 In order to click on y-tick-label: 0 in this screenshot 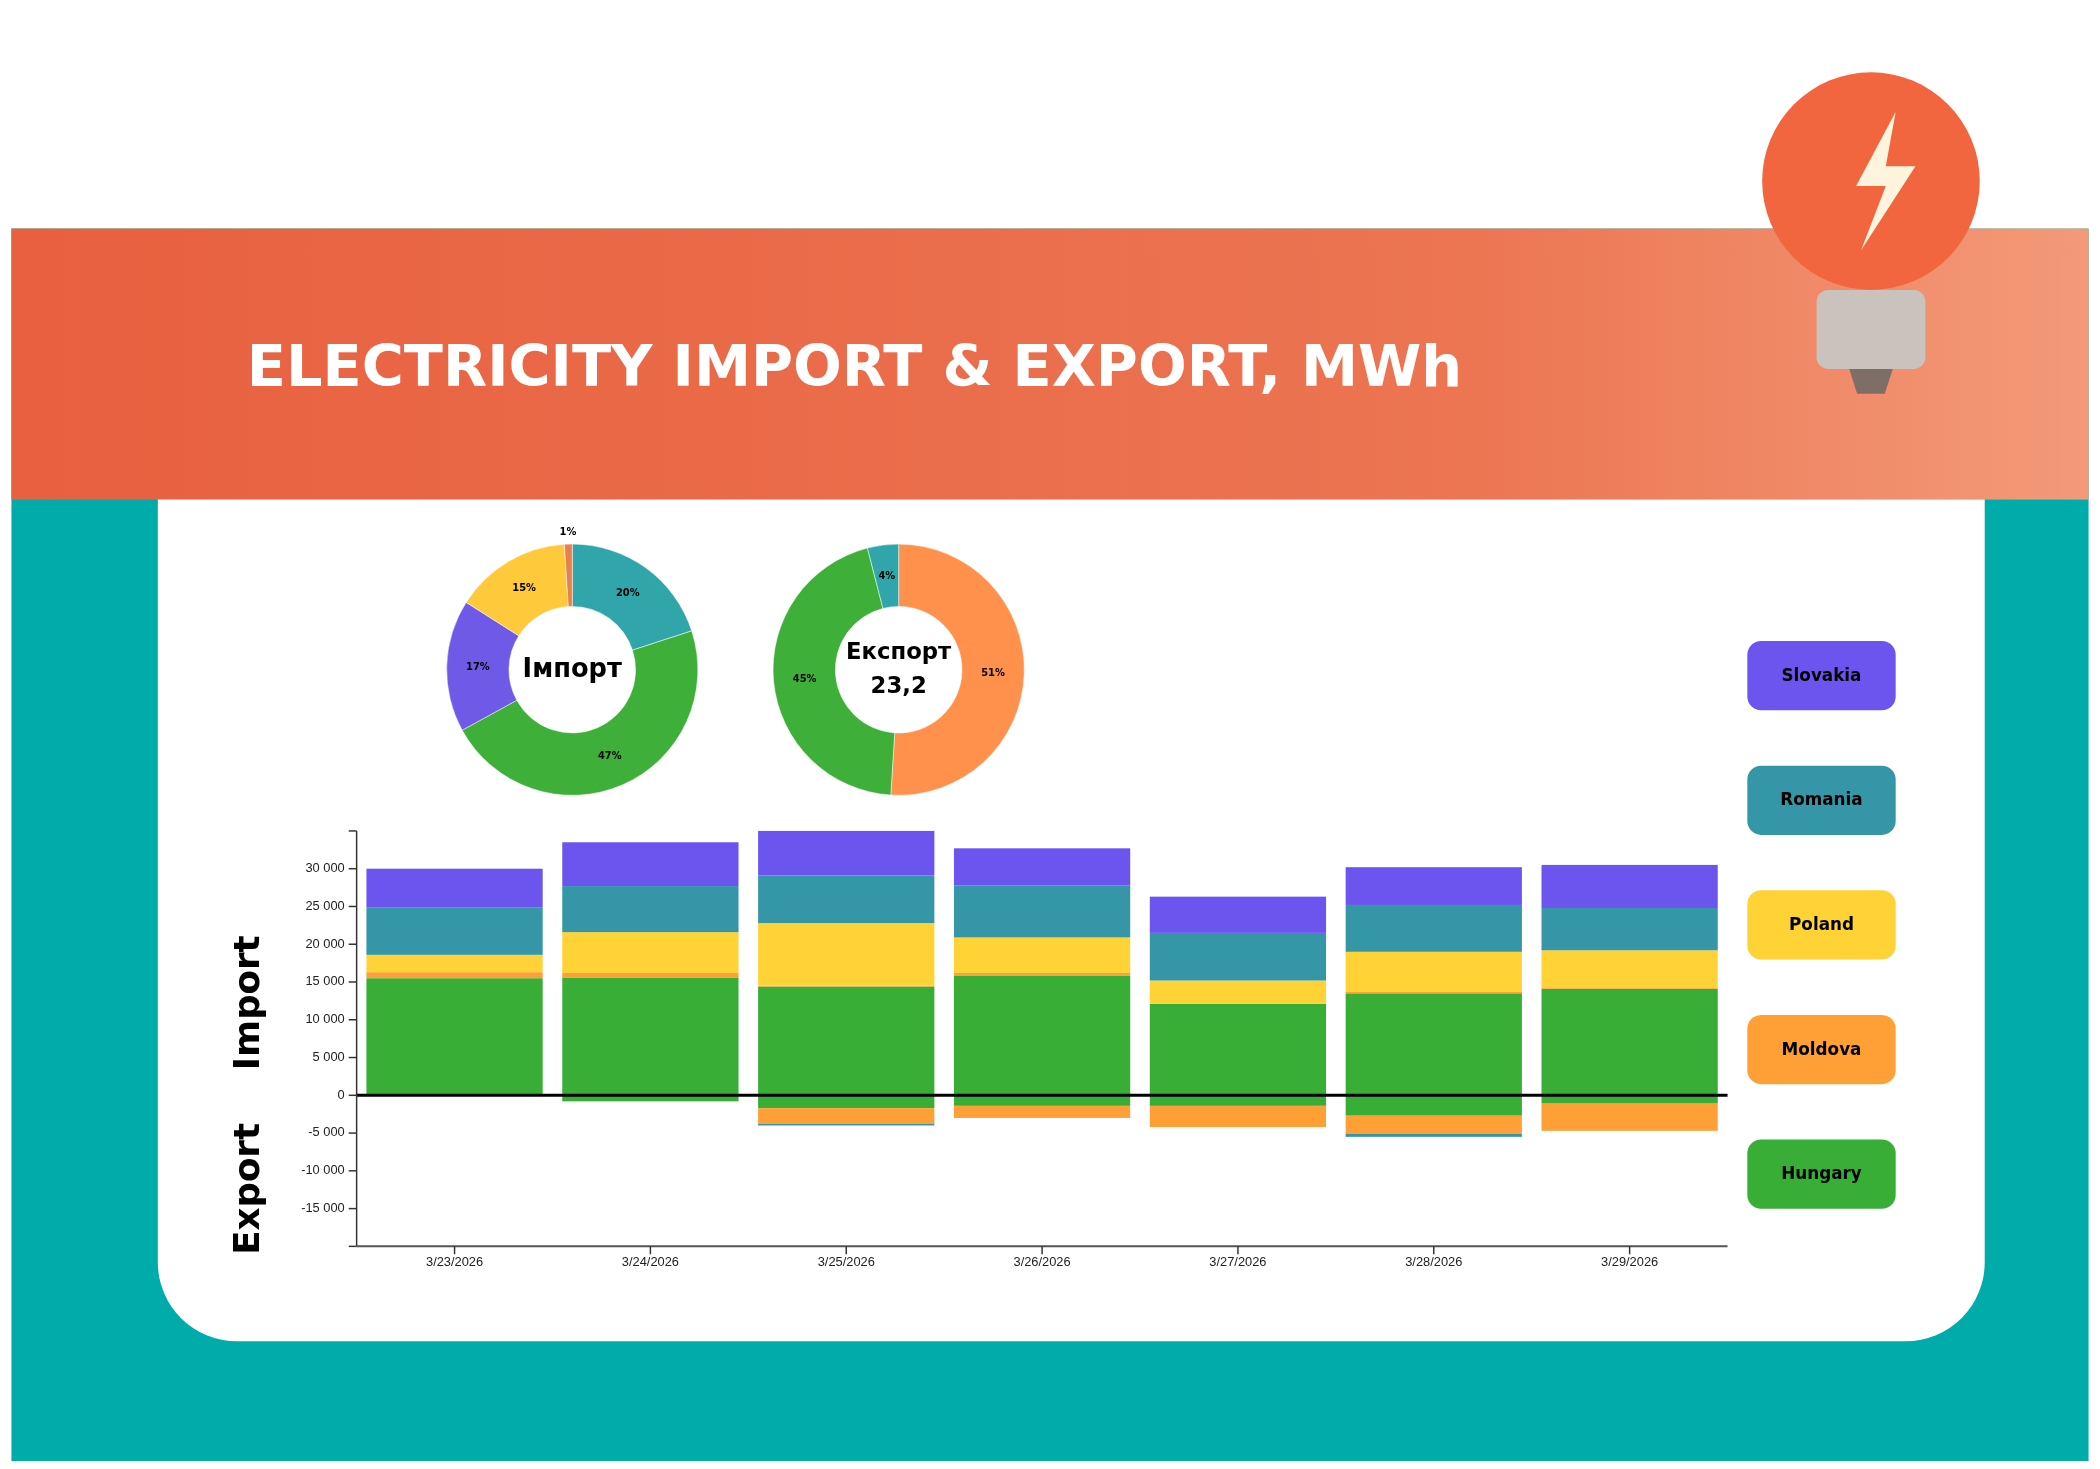, I will do `click(341, 1094)`.